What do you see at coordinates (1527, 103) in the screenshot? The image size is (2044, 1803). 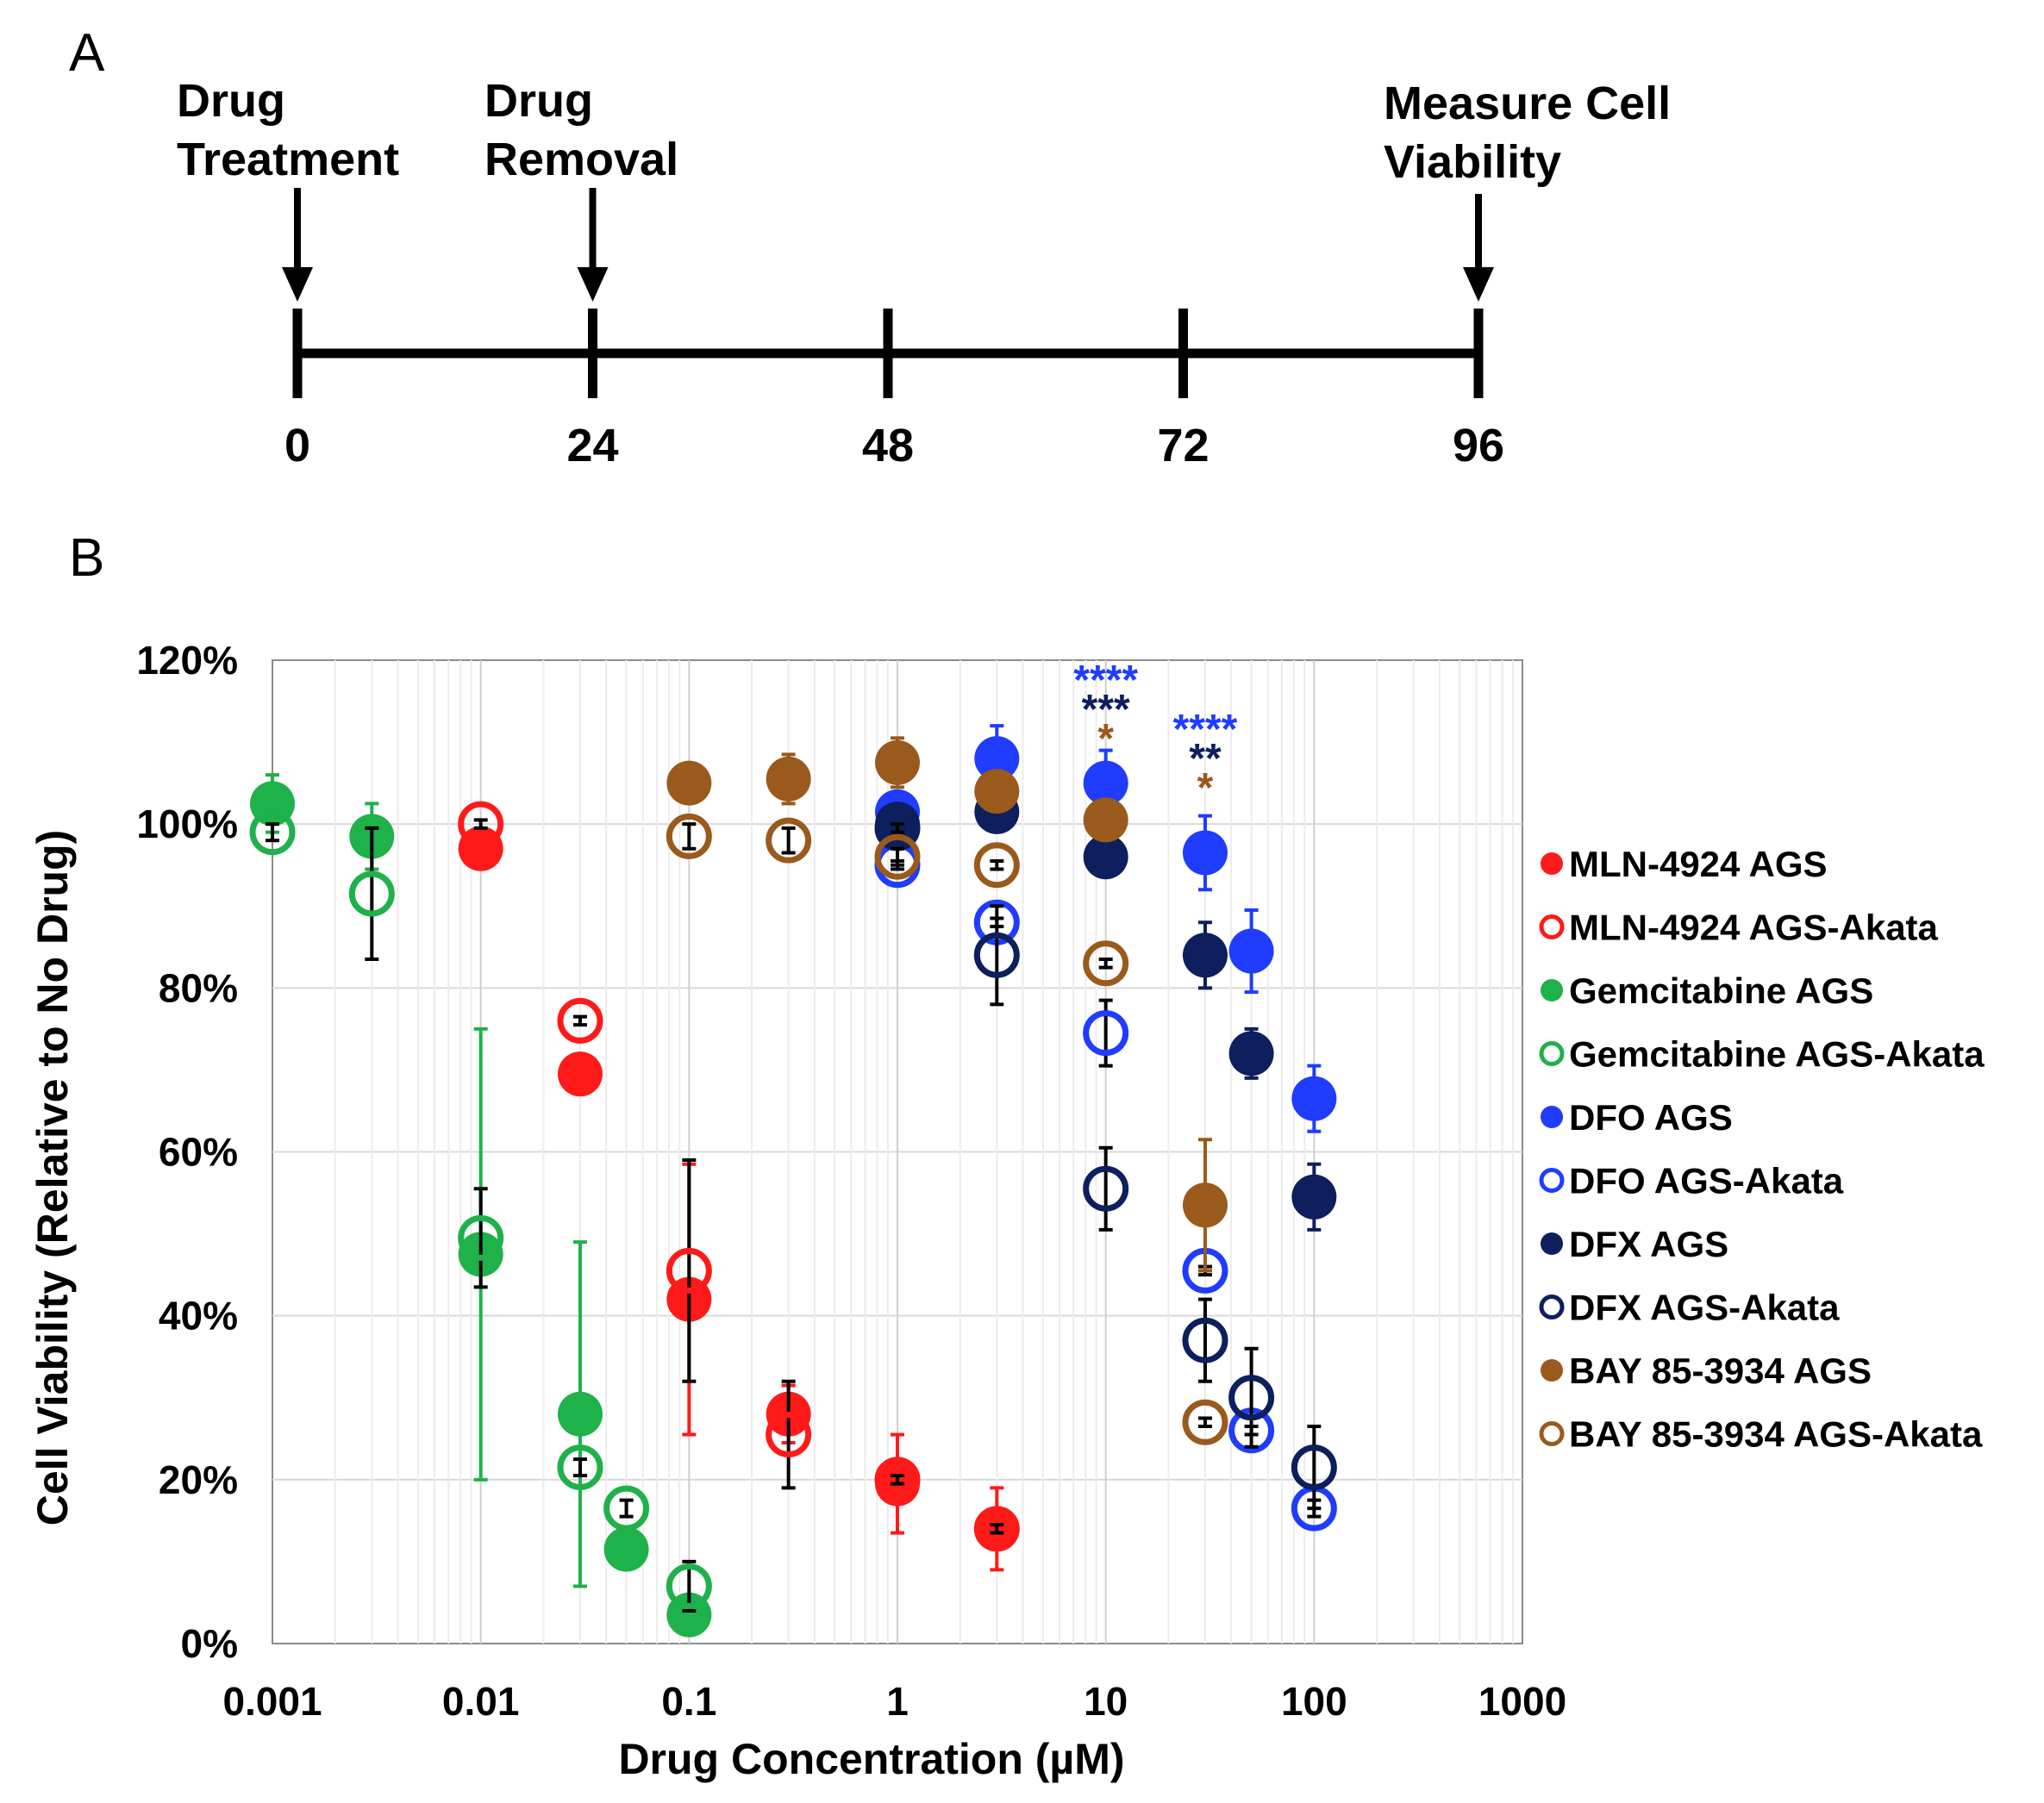 I see `event-label: Measure Cell` at bounding box center [1527, 103].